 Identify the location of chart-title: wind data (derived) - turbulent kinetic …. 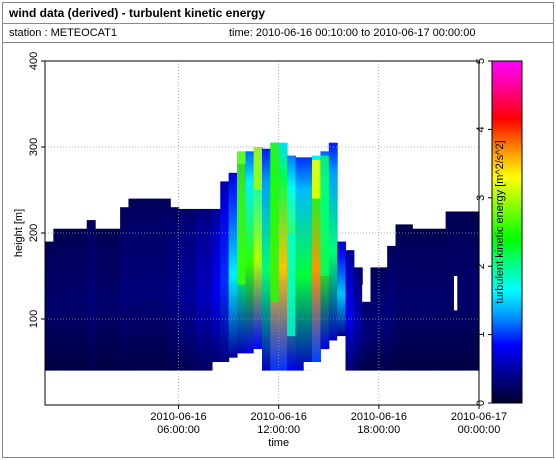
(137, 13).